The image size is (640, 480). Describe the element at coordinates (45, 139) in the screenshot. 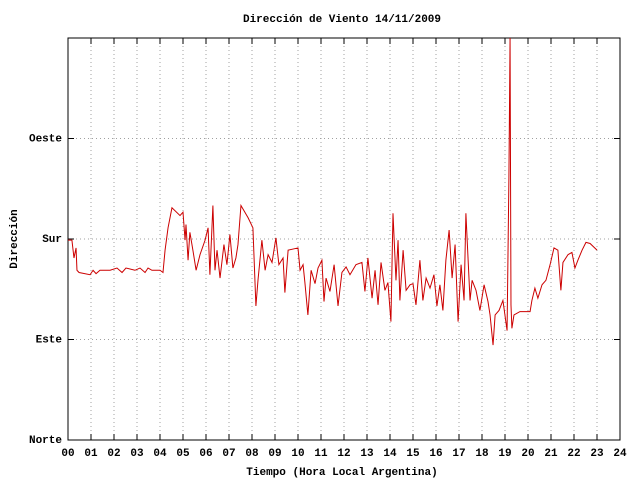

I see `y-tick-label: Oeste` at that location.